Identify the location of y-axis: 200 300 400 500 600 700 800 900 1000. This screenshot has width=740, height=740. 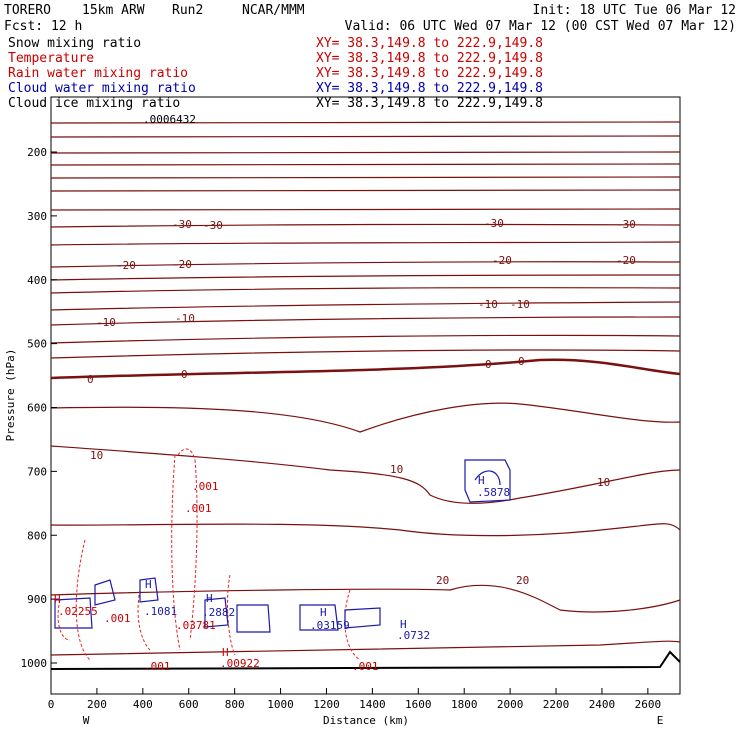
(39, 408).